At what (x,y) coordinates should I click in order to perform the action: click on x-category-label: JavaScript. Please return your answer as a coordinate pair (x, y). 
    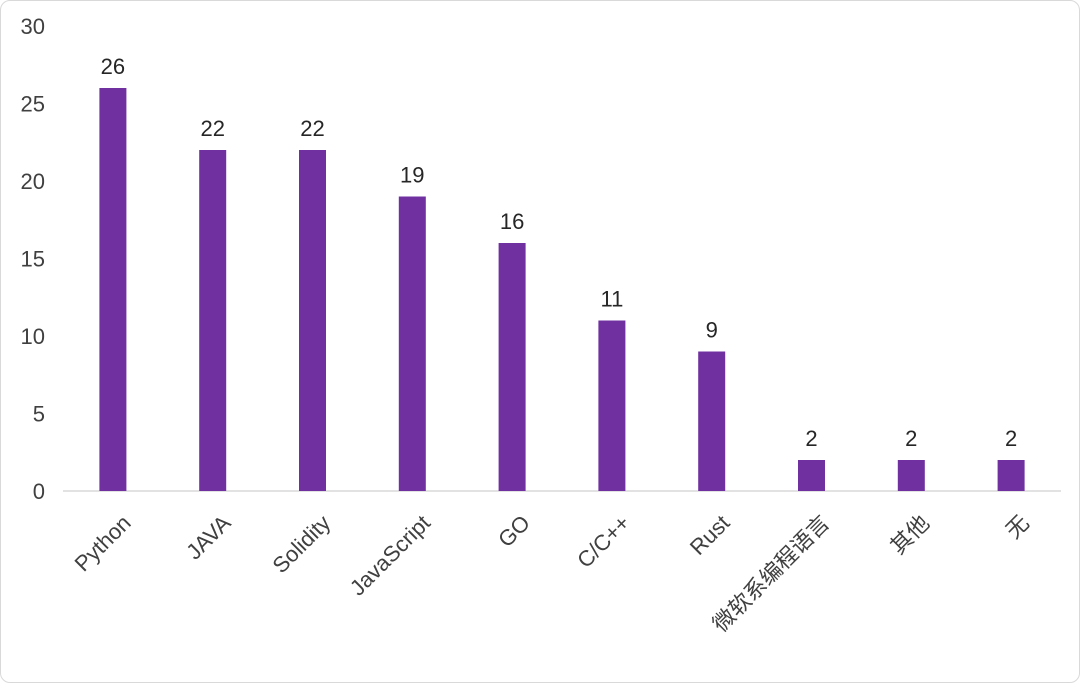
    Looking at the image, I should click on (390, 555).